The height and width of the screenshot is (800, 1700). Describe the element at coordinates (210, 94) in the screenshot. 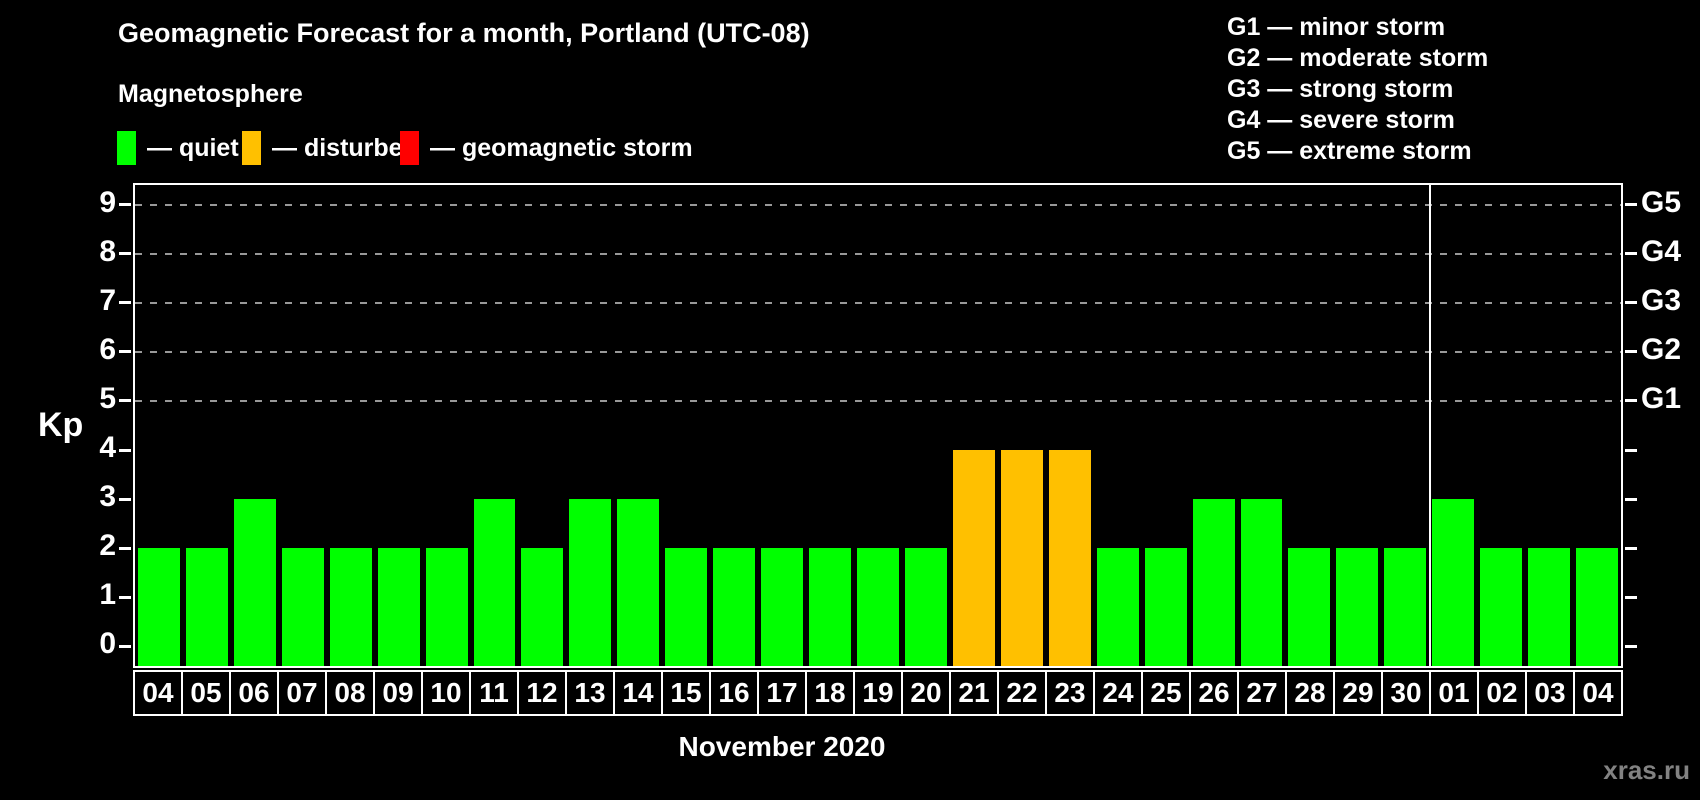

I see `magnetosphere-label: Magnetosphere` at that location.